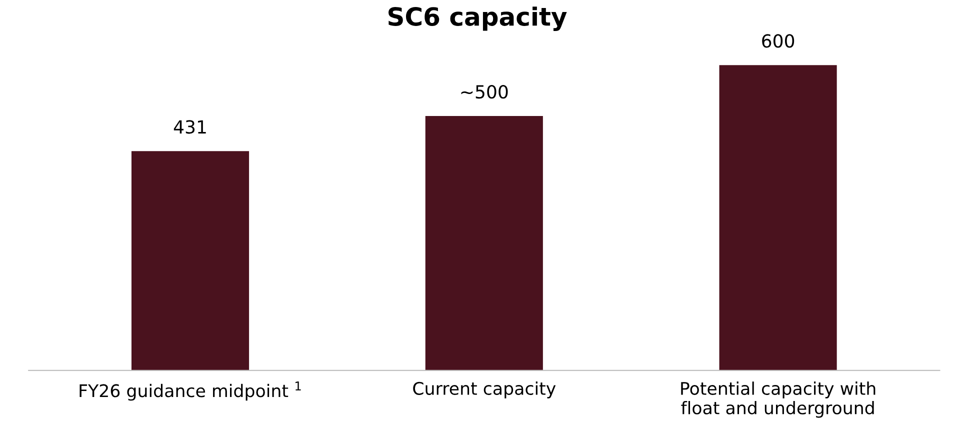 Image resolution: width=954 pixels, height=441 pixels. What do you see at coordinates (484, 390) in the screenshot?
I see `x-tick-label: Current capacity` at bounding box center [484, 390].